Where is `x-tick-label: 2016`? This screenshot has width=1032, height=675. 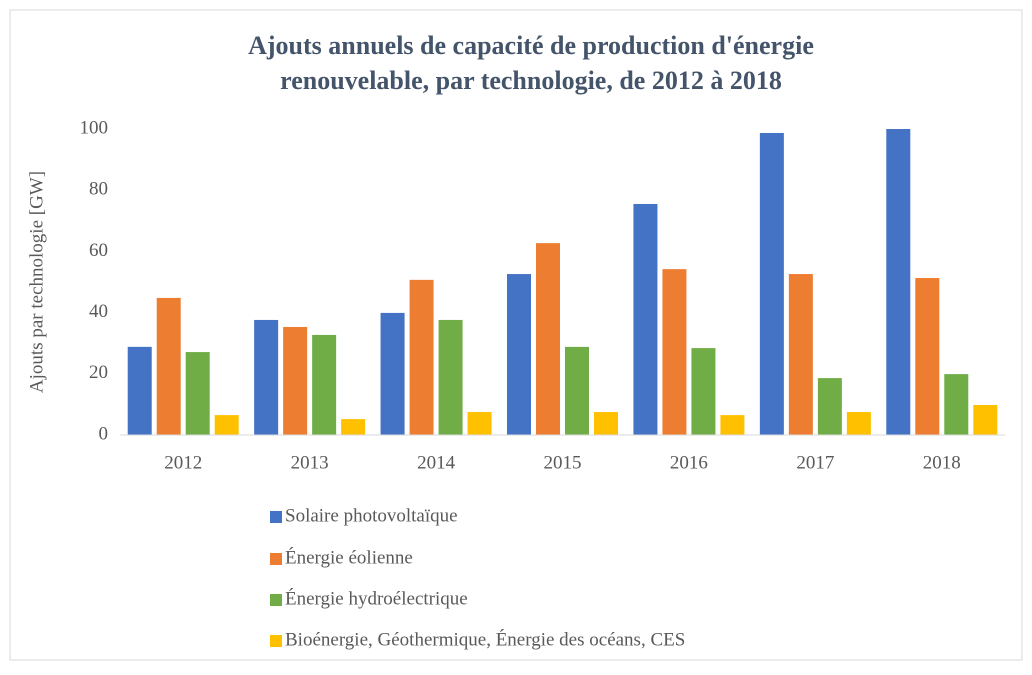
x-tick-label: 2016 is located at coordinates (689, 462).